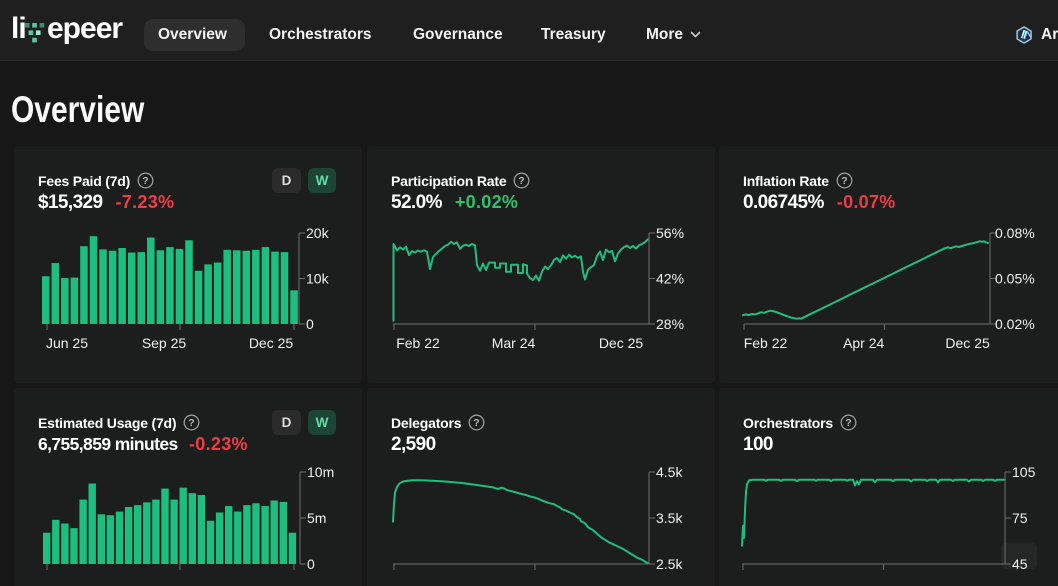 The height and width of the screenshot is (586, 1058). Describe the element at coordinates (670, 324) in the screenshot. I see `svg-text: 28%` at that location.